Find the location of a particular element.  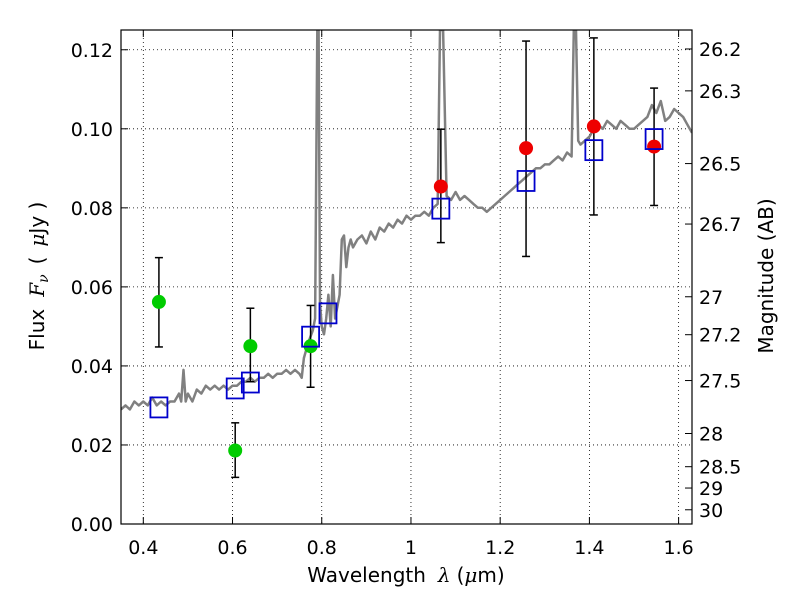

magnitude-tick-label: 26.5 is located at coordinates (720, 165).